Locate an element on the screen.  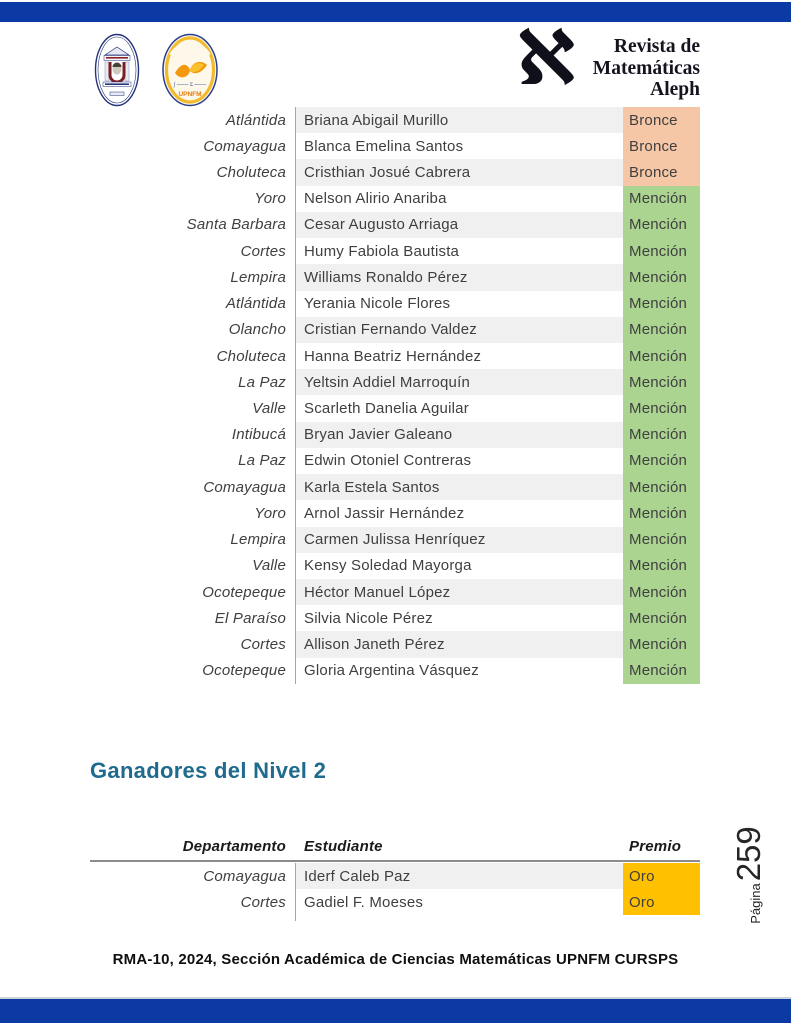
table-row: Yoro Arnol Jassir Hernández Mención is located at coordinates (395, 513).